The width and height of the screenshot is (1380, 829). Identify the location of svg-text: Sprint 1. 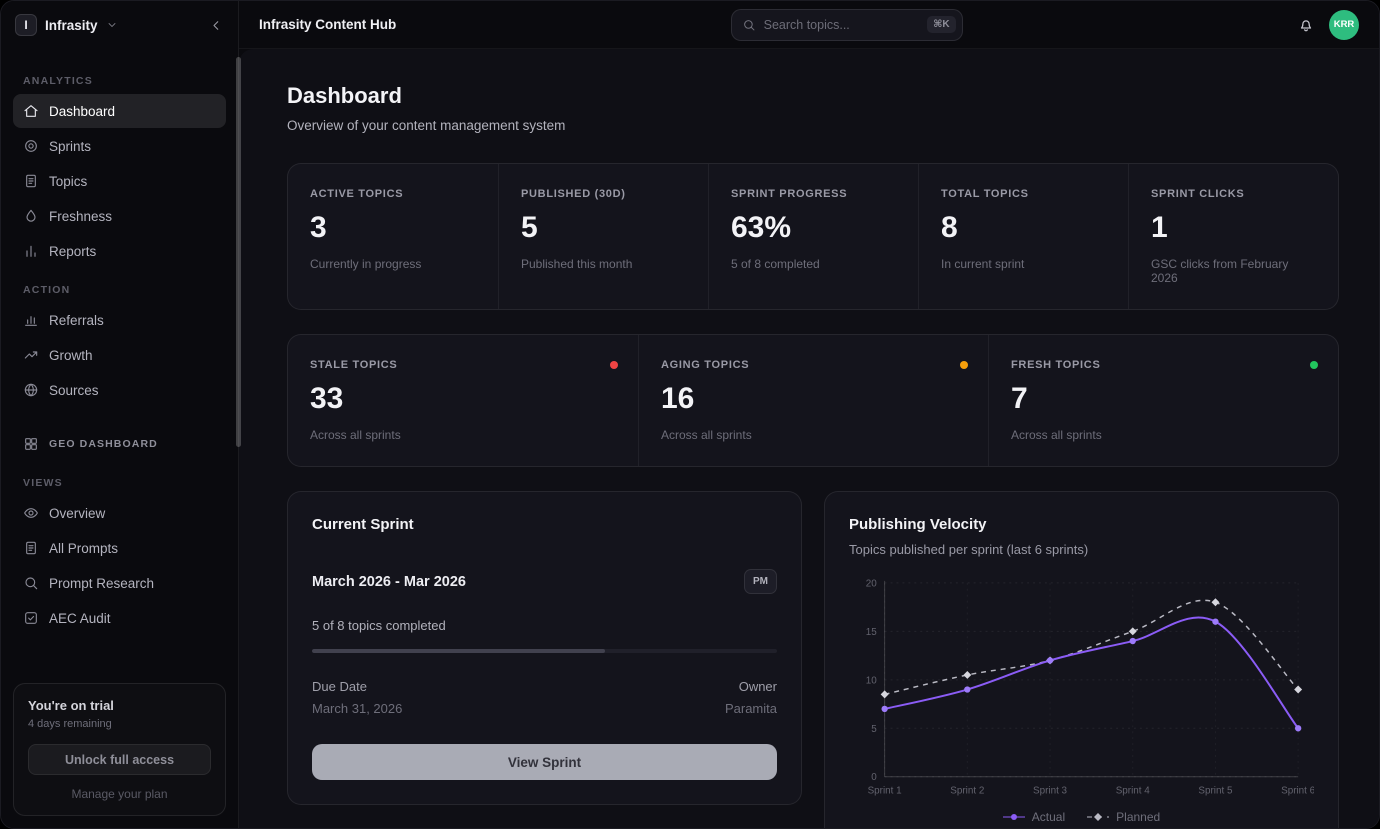
(885, 791).